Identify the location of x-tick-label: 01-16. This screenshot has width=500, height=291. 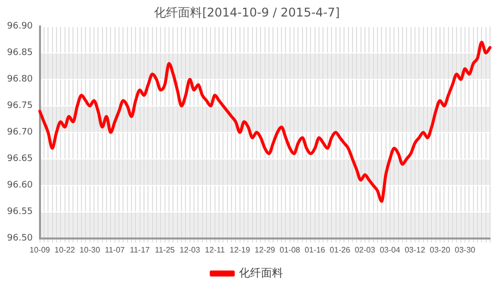
(315, 249).